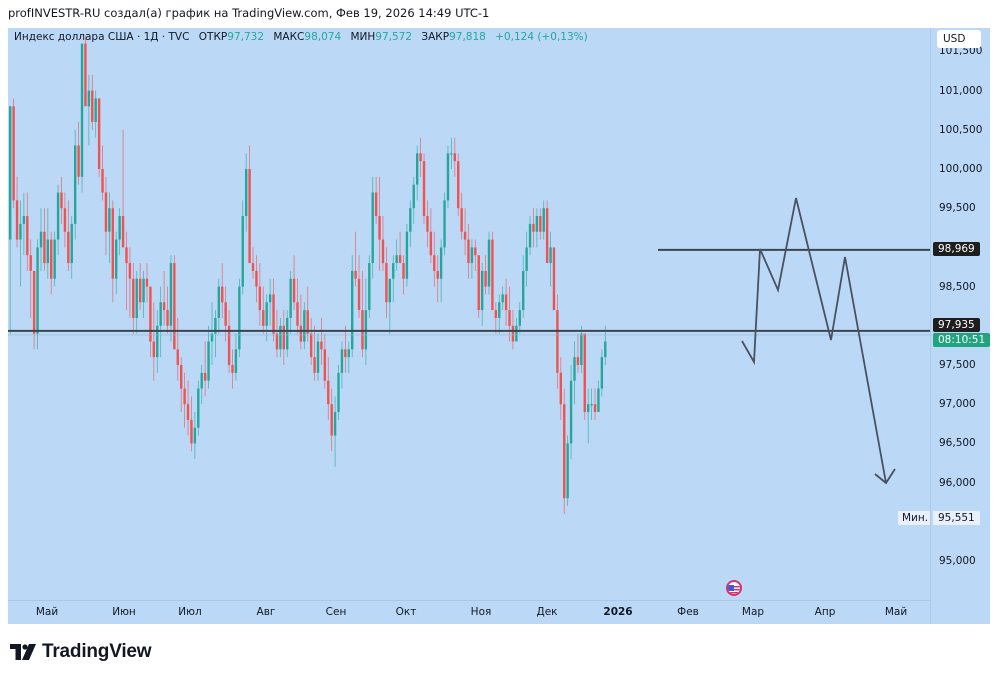  I want to click on price-tick: 99,500, so click(957, 208).